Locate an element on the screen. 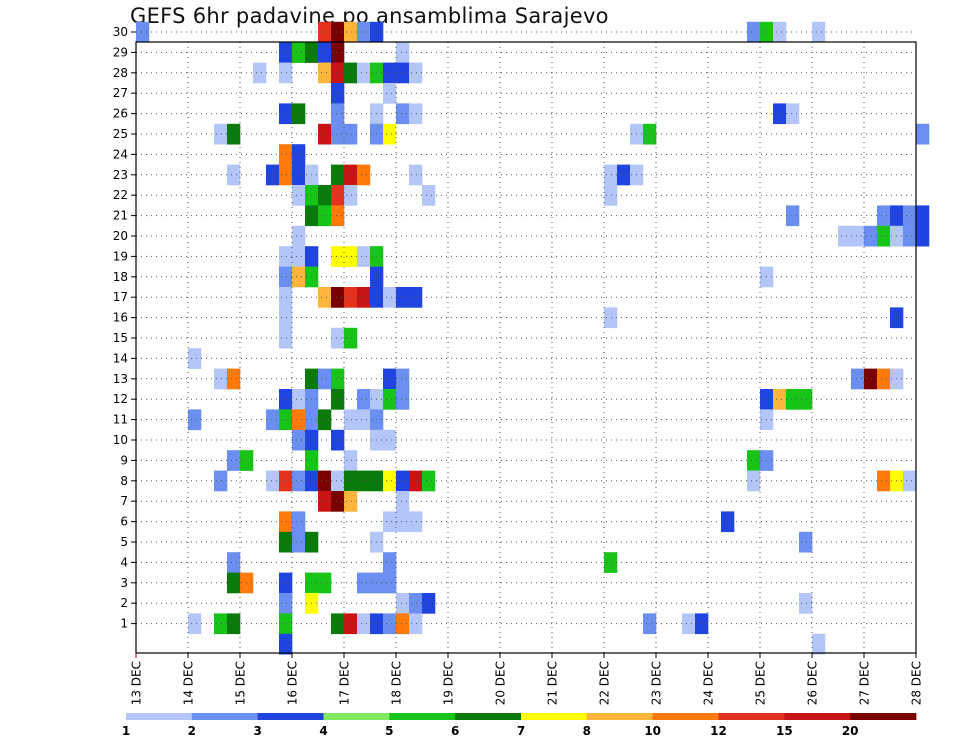  y-tick-label: 12 is located at coordinates (120, 399).